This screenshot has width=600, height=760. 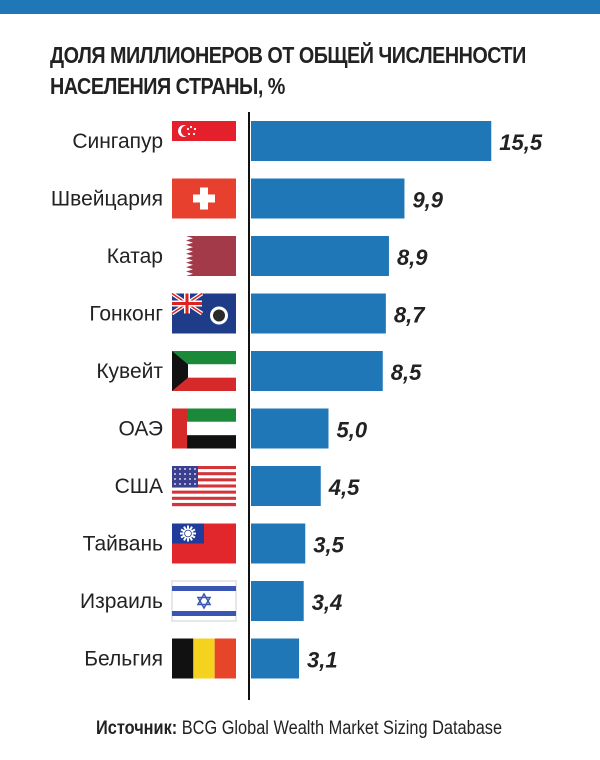 I want to click on switzerland-flag-icon, so click(x=204, y=198).